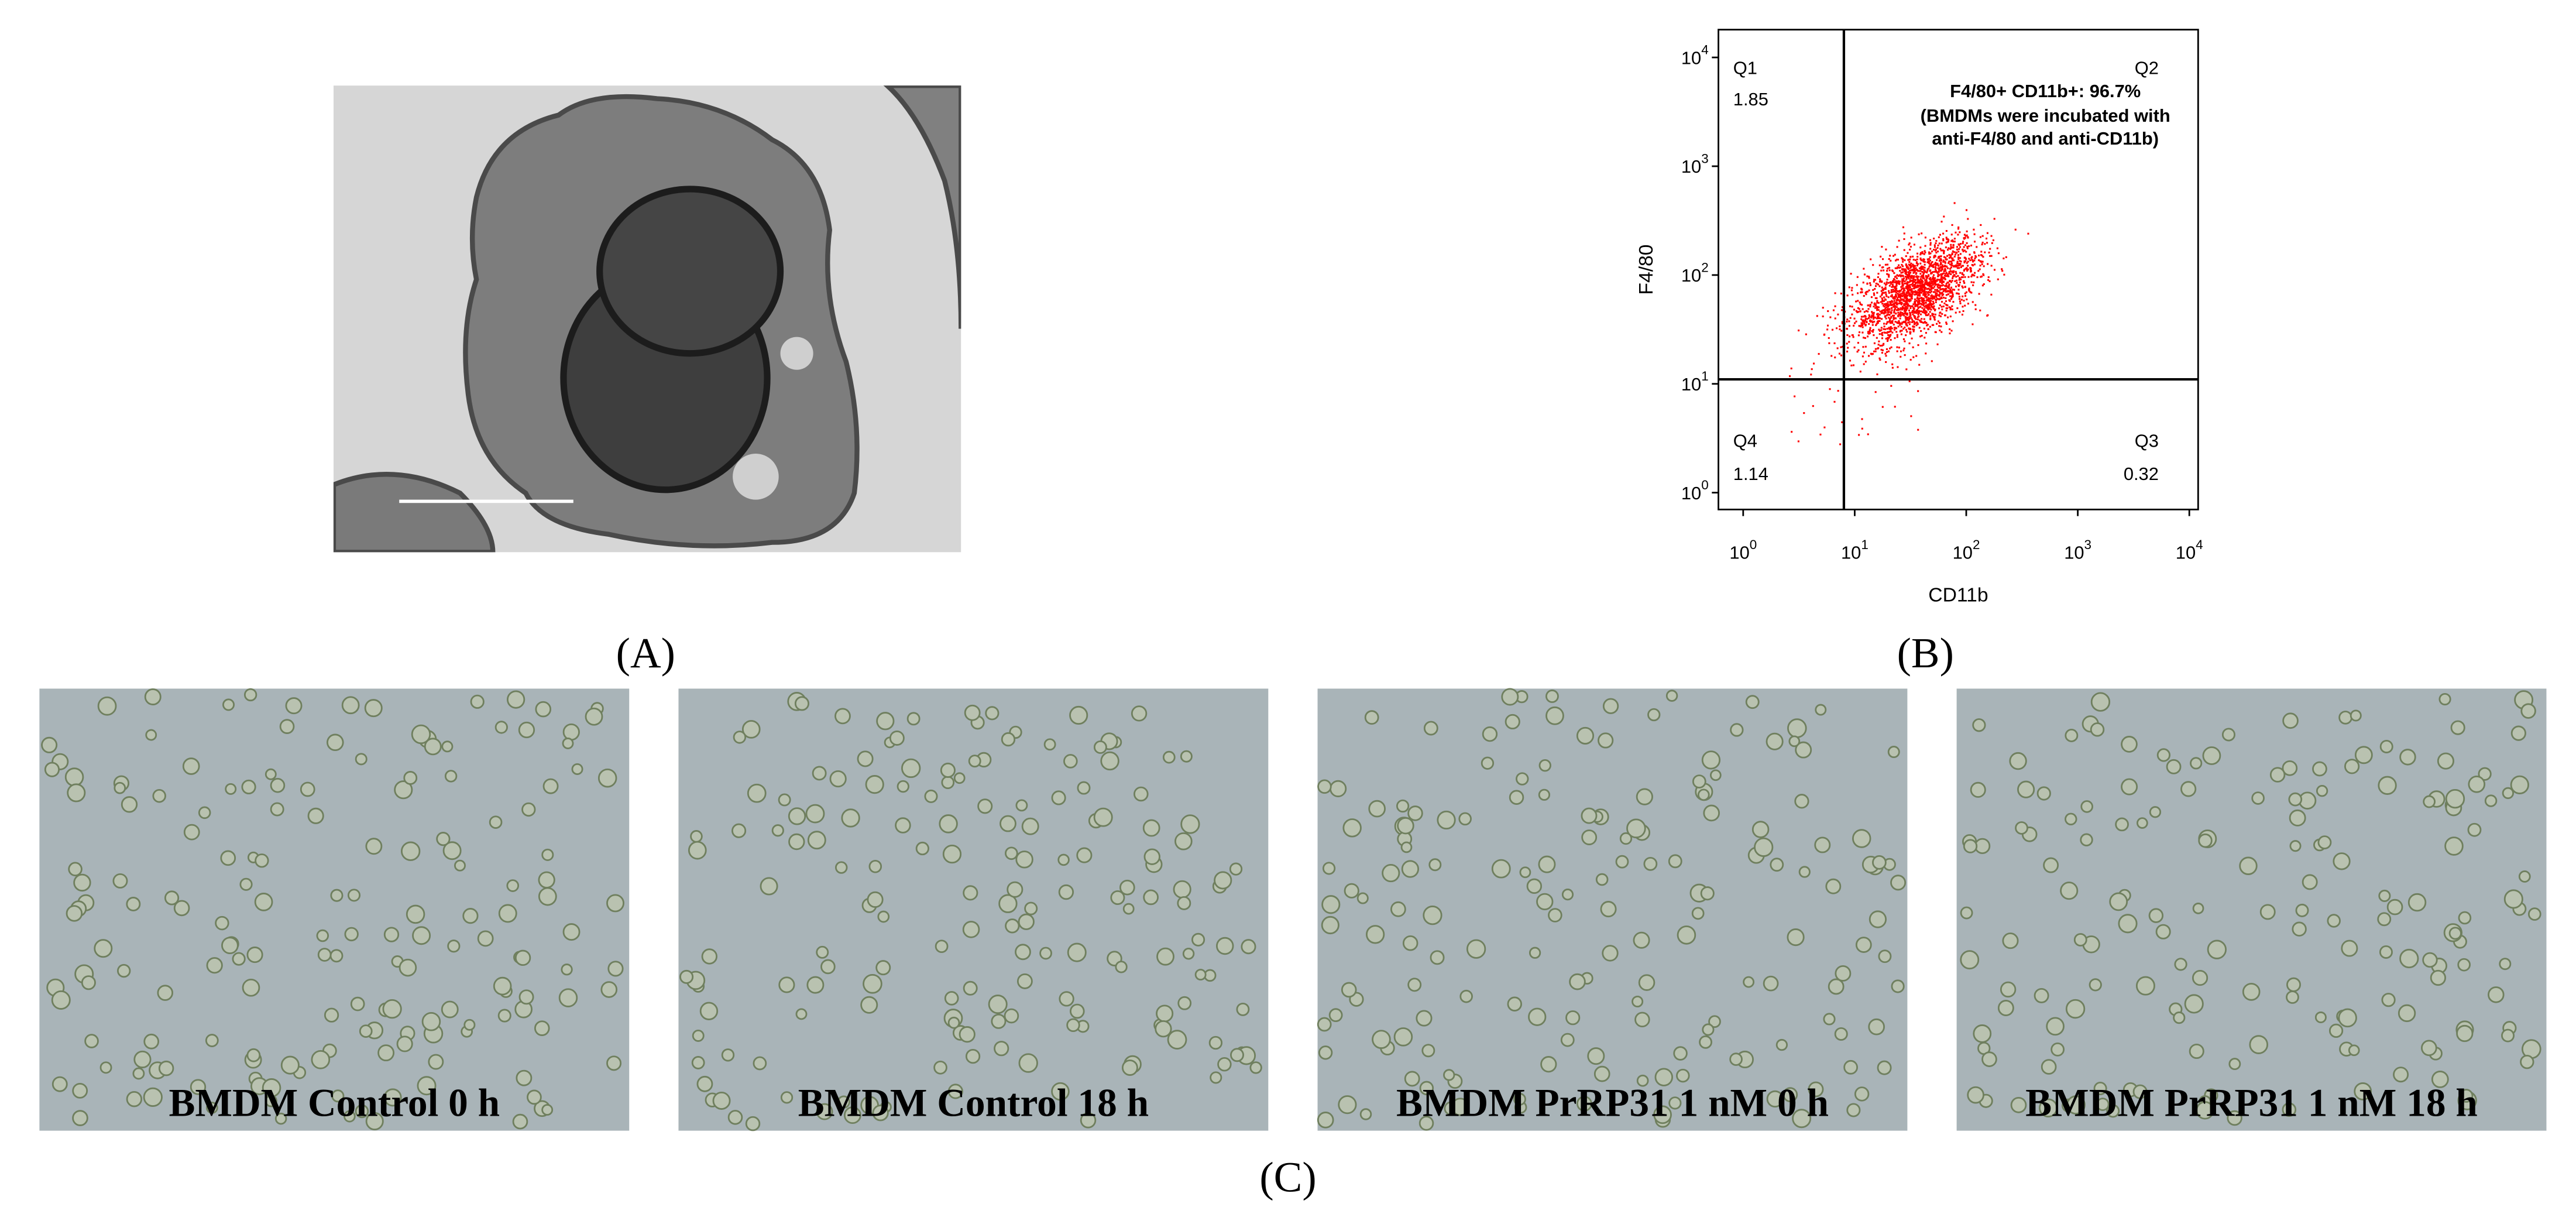 This screenshot has height=1231, width=2576. I want to click on tick-exponent: 3, so click(2087, 544).